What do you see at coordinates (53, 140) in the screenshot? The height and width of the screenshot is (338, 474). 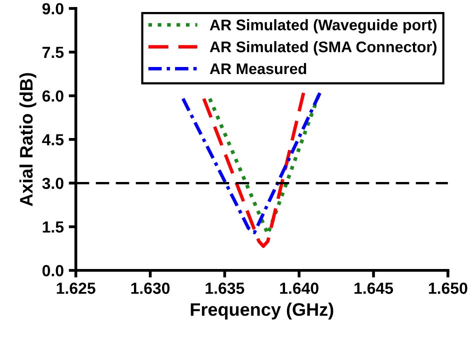 I see `y-tick-label: 4.5` at bounding box center [53, 140].